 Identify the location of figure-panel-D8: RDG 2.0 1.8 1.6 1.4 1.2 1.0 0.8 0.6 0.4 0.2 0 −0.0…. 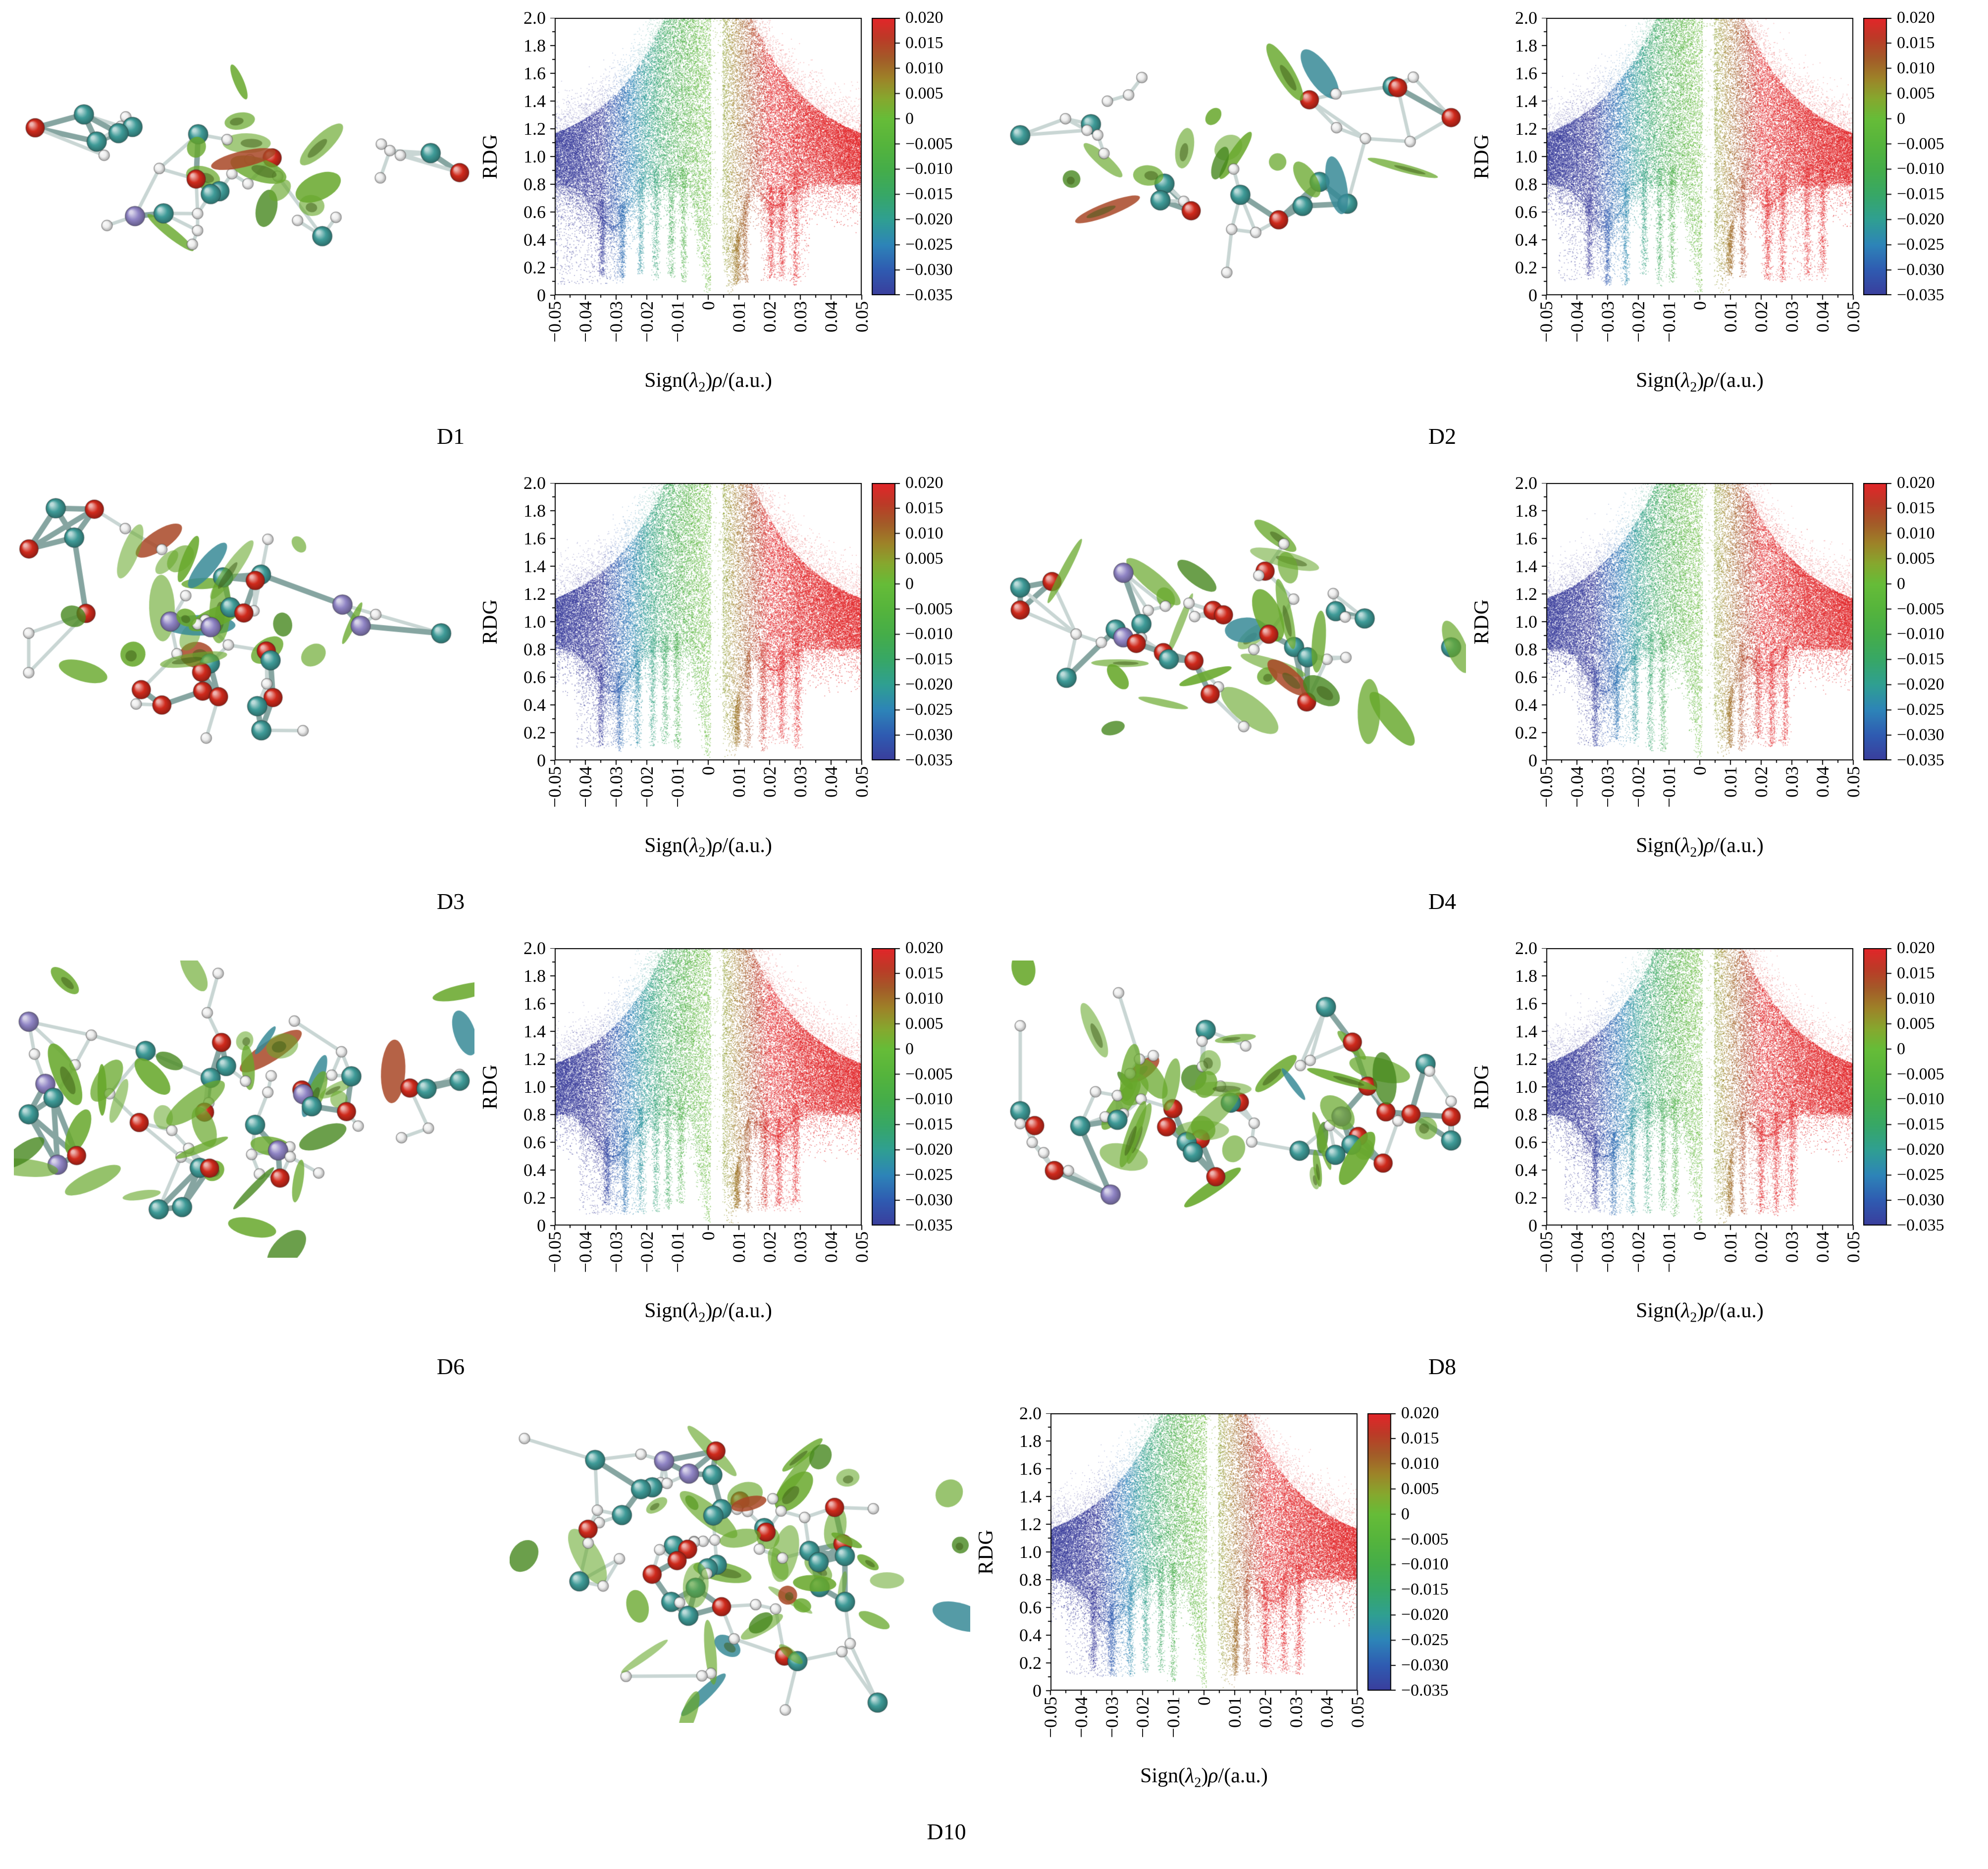
(1489, 1164).